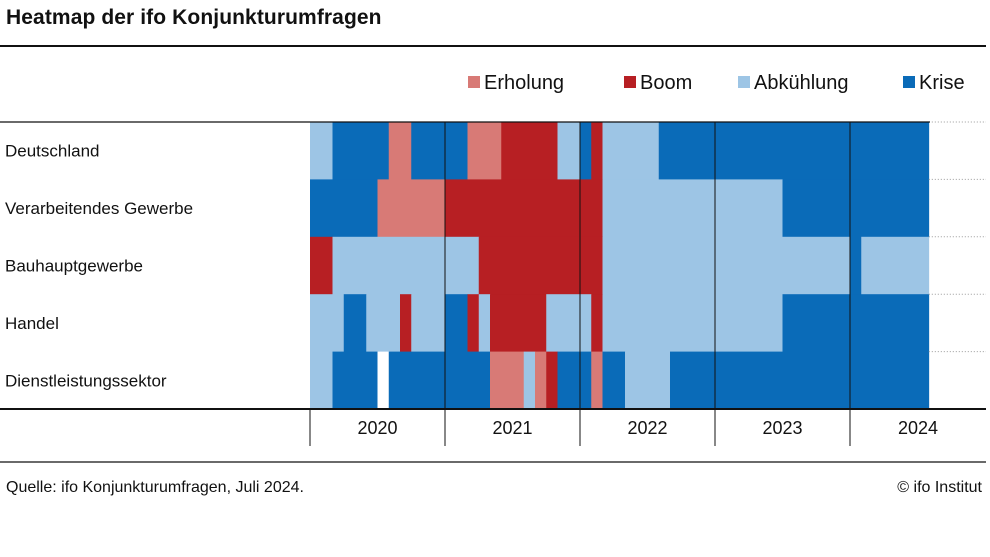 Image resolution: width=990 pixels, height=557 pixels. Describe the element at coordinates (623, 427) in the screenshot. I see `x-axis: 2020 2021 2022 2023 2024` at that location.